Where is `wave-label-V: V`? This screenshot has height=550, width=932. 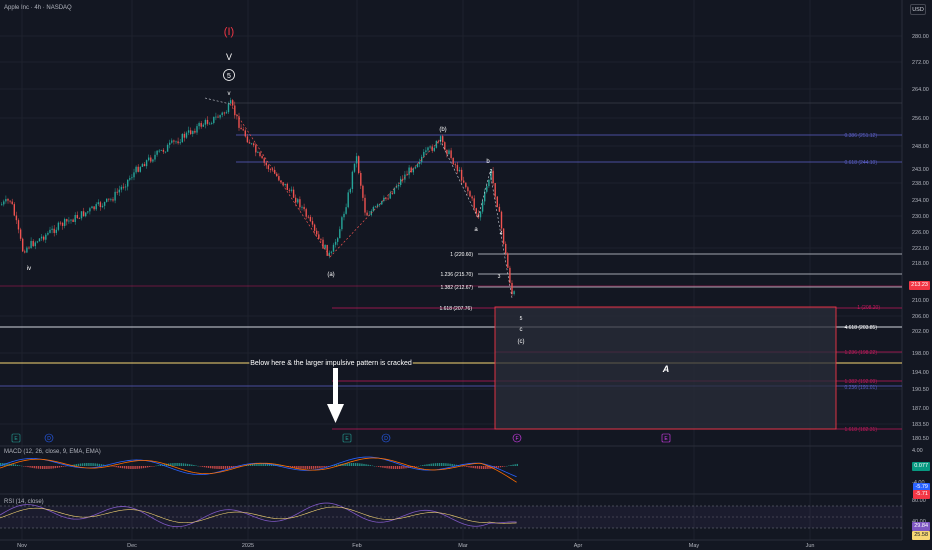 wave-label-V: V is located at coordinates (229, 57).